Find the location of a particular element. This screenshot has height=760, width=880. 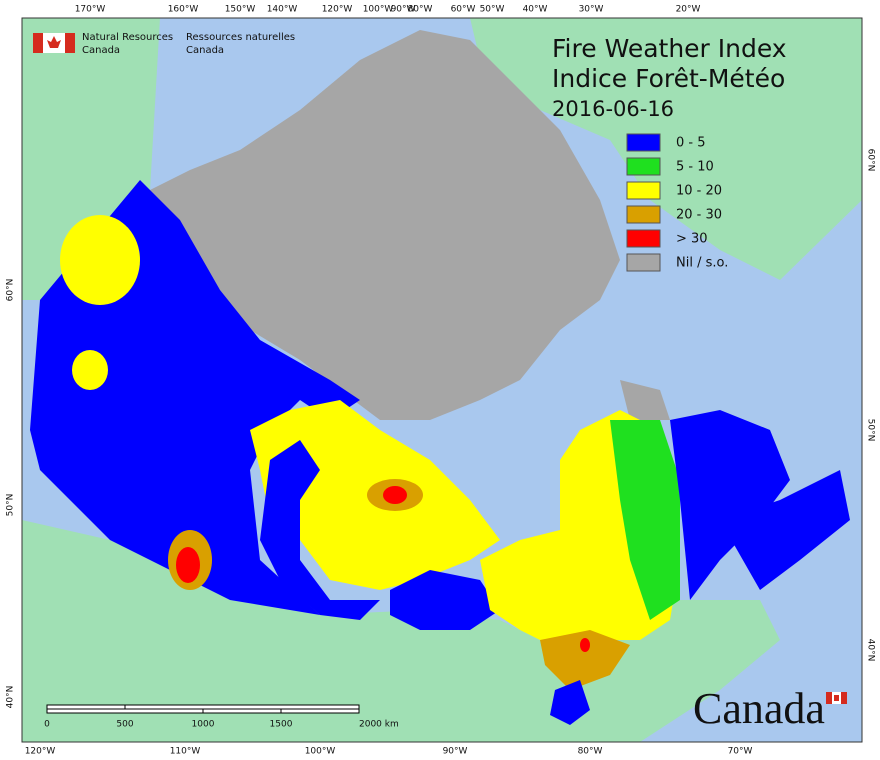

scale-label: 1500 is located at coordinates (281, 725).